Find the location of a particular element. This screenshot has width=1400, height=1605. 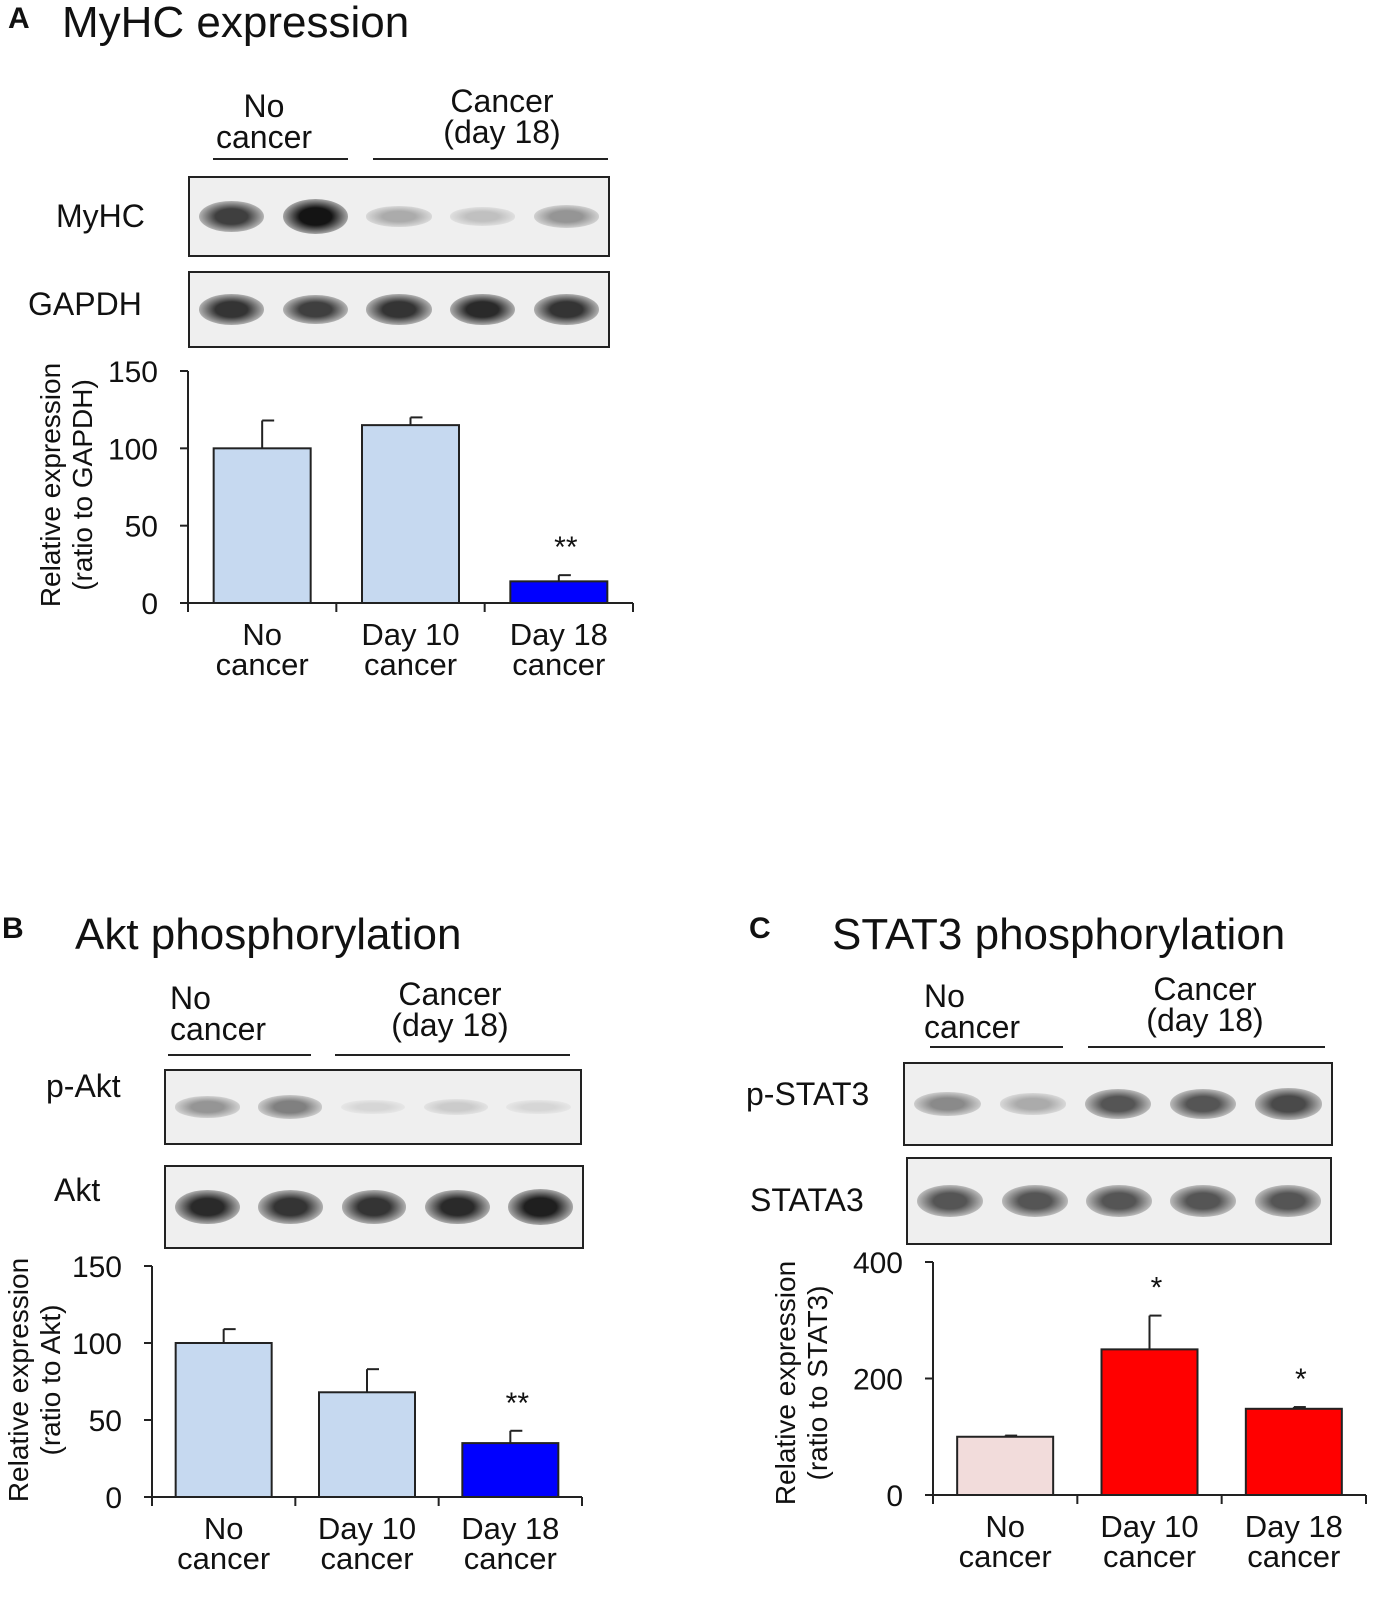

western-blot-gapdh is located at coordinates (399, 309).